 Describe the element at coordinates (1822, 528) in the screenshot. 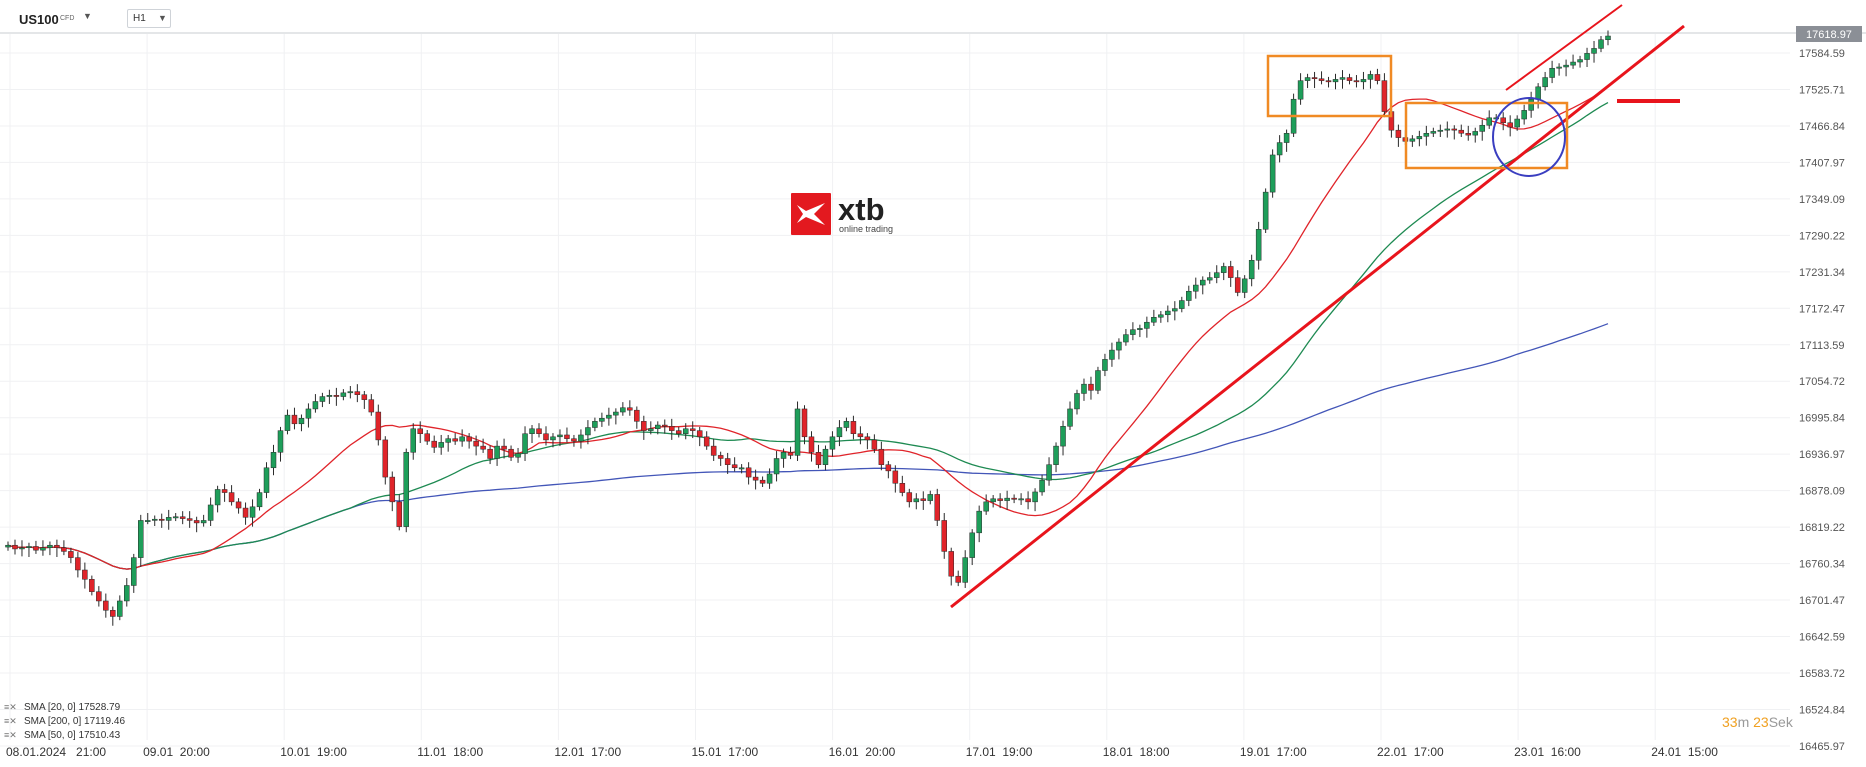

I see `price-tick-label: 16819.22` at that location.